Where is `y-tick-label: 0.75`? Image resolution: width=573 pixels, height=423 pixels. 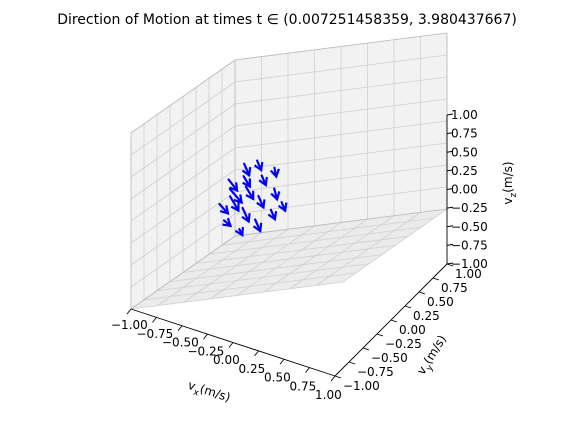
y-tick-label: 0.75 is located at coordinates (454, 288).